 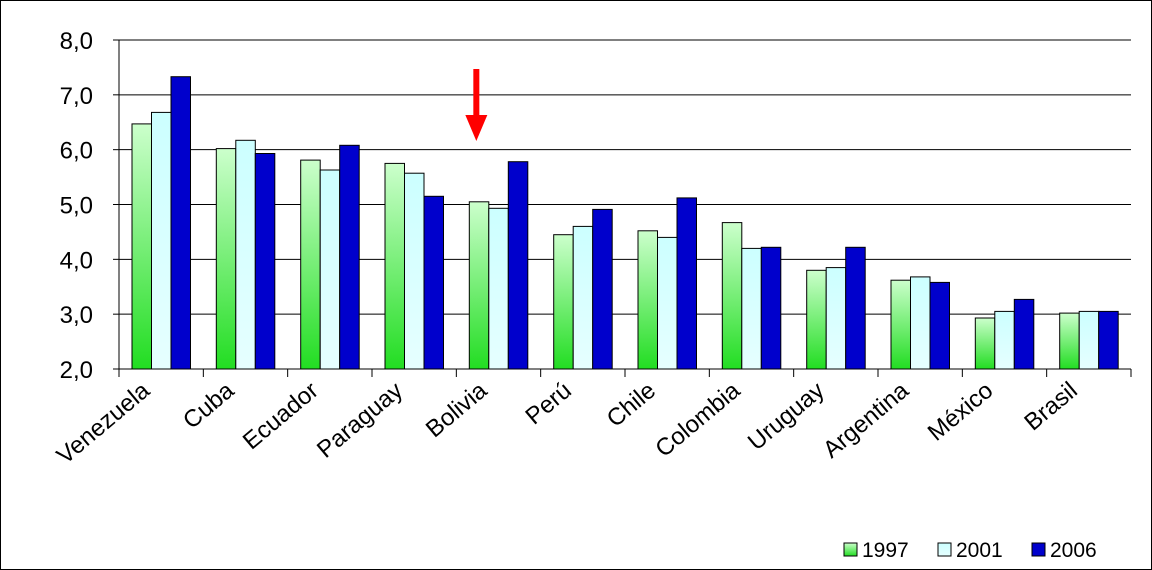 What do you see at coordinates (961, 412) in the screenshot?
I see `x-category-label: México` at bounding box center [961, 412].